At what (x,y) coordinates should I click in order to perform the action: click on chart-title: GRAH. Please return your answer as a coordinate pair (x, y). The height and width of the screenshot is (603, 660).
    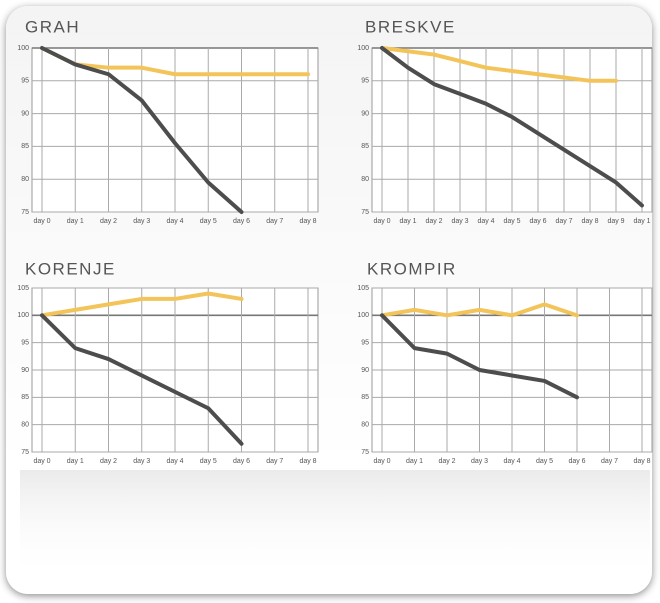
    Looking at the image, I should click on (52, 26).